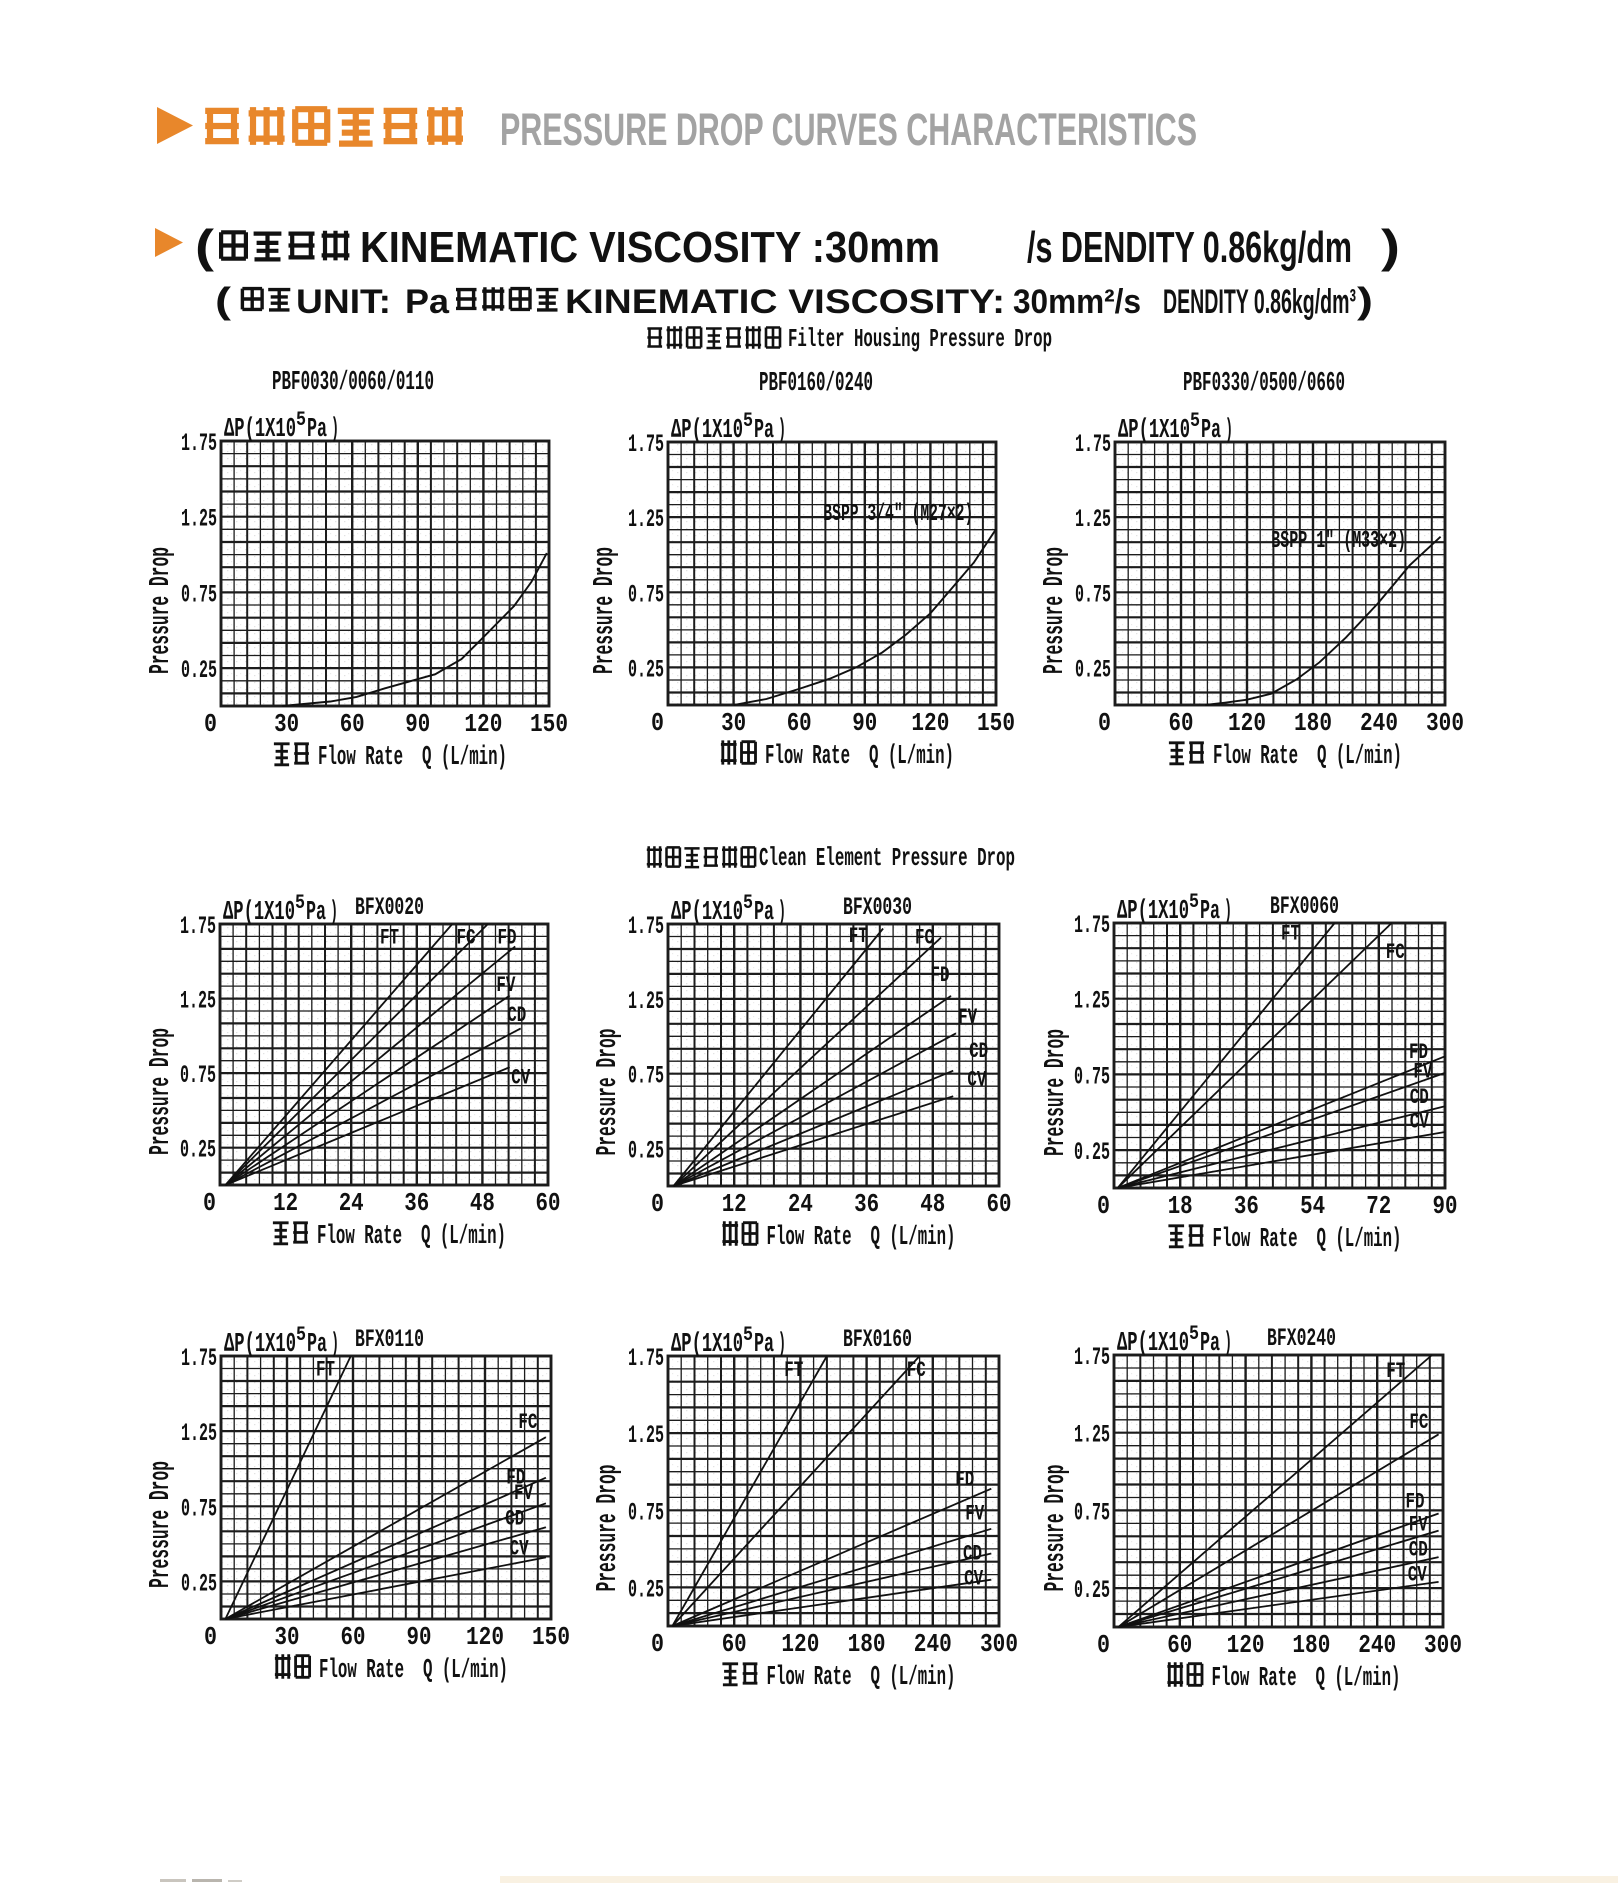 This screenshot has height=1888, width=1618. I want to click on svg-text: 54, so click(1312, 1206).